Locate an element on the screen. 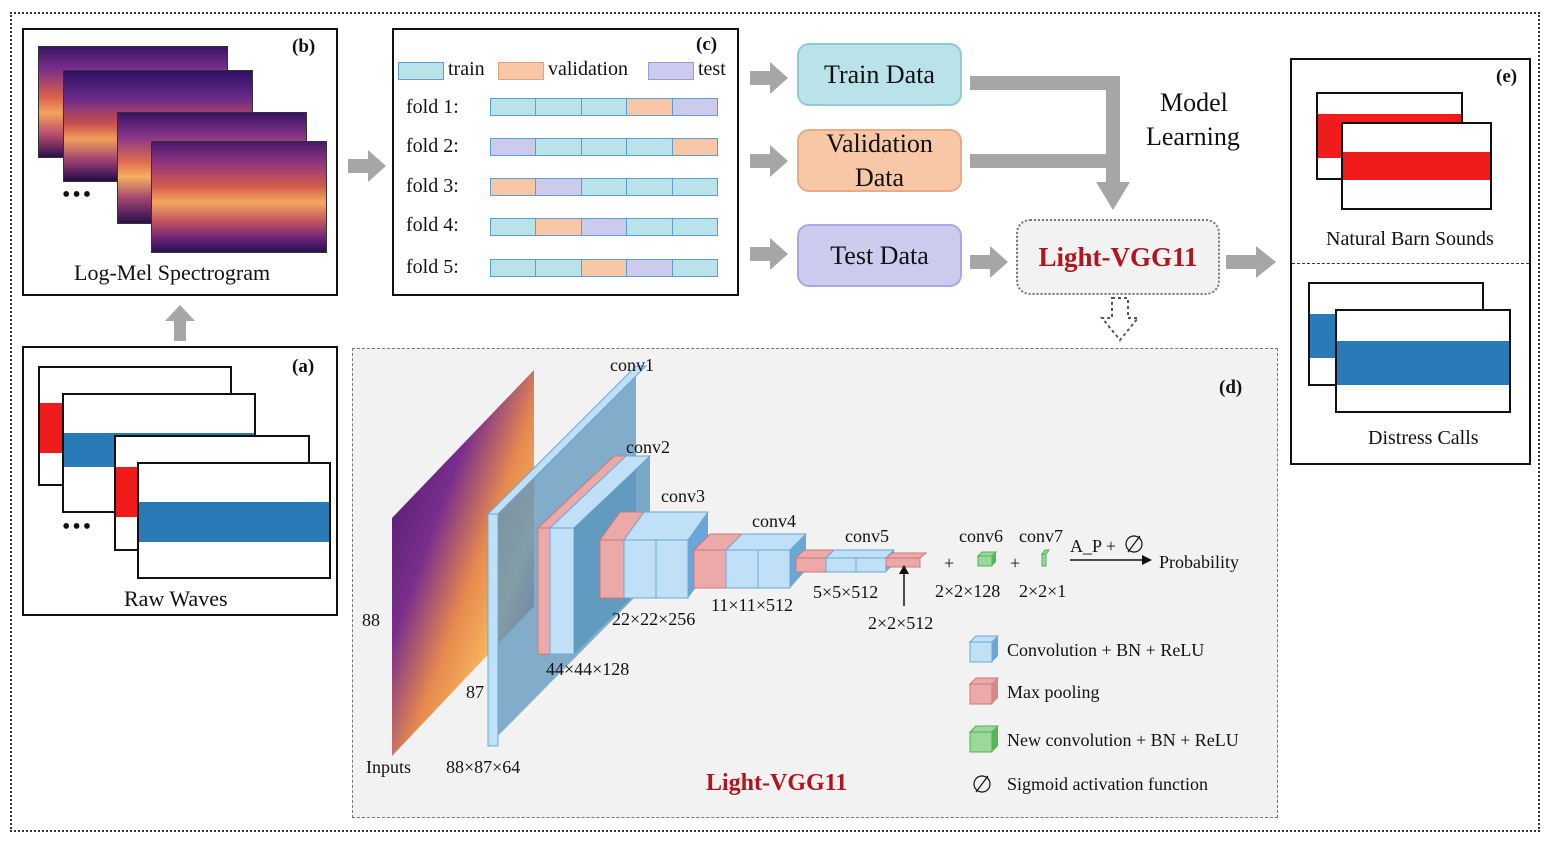 This screenshot has width=1552, height=845. legend-pool-label: Max pooling is located at coordinates (1053, 692).